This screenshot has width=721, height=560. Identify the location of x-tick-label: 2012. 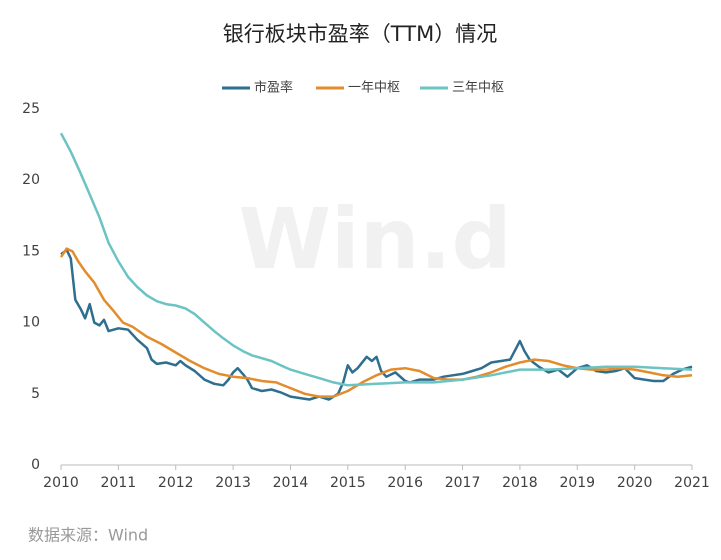
(176, 483).